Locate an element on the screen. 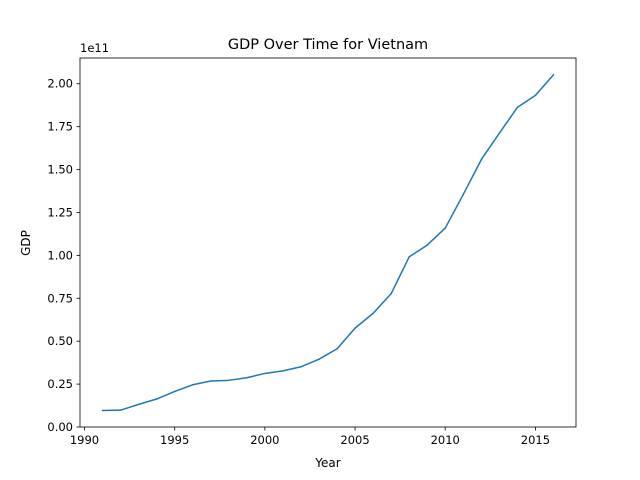 This screenshot has height=480, width=640. data-point-2006 is located at coordinates (373, 313).